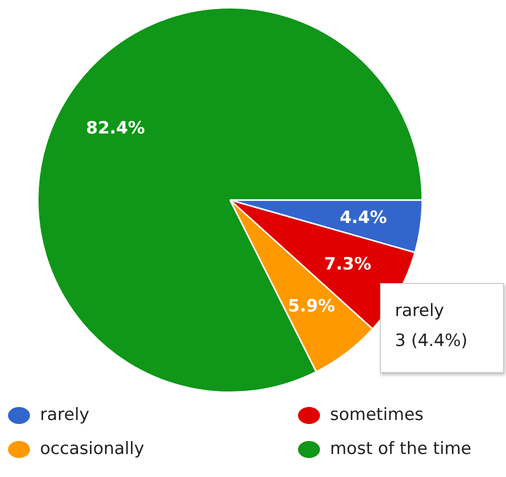 Image resolution: width=506 pixels, height=477 pixels. What do you see at coordinates (431, 325) in the screenshot?
I see `text: rarely 3 (4.4%)` at bounding box center [431, 325].